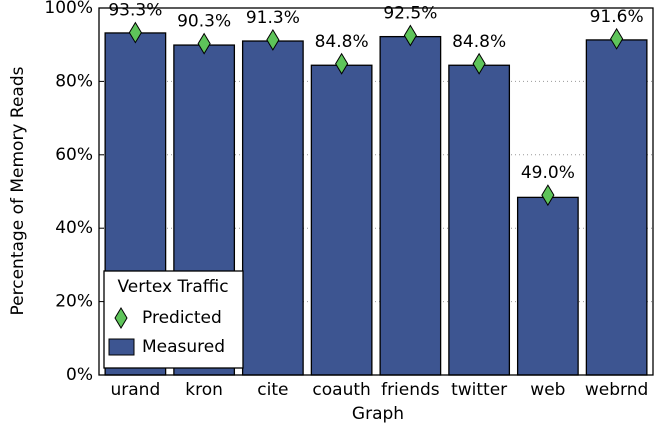 The width and height of the screenshot is (654, 431). I want to click on x-tick-label: cite, so click(272, 390).